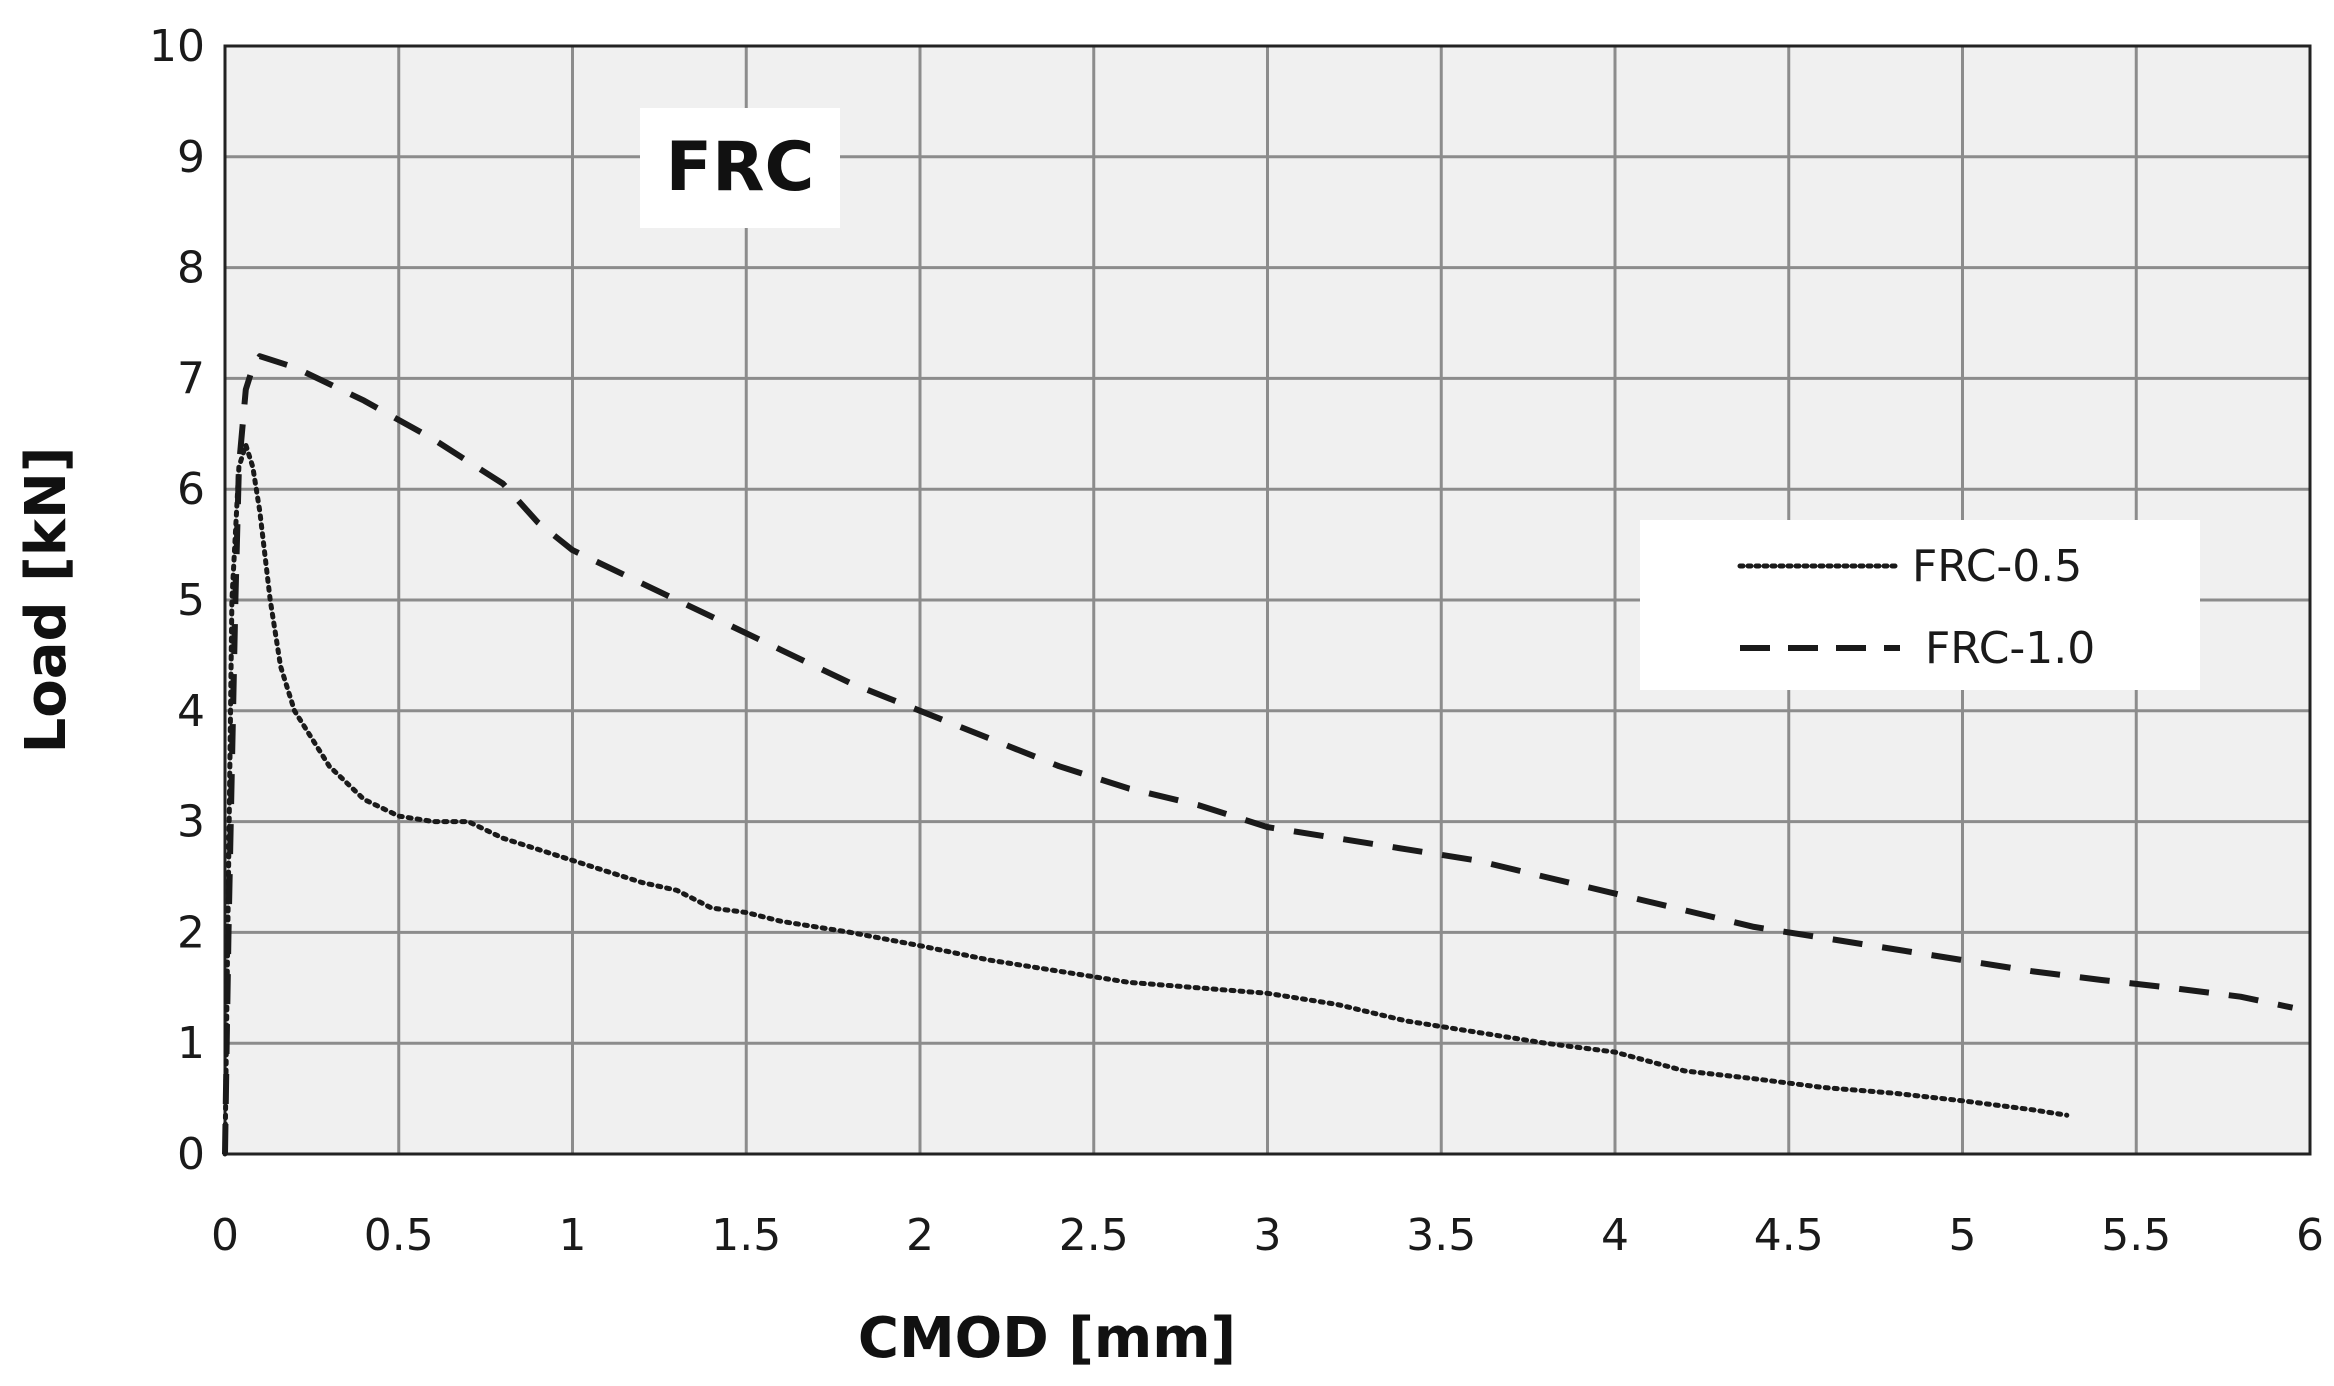 The height and width of the screenshot is (1386, 2334). I want to click on y-tick-label: 10, so click(177, 46).